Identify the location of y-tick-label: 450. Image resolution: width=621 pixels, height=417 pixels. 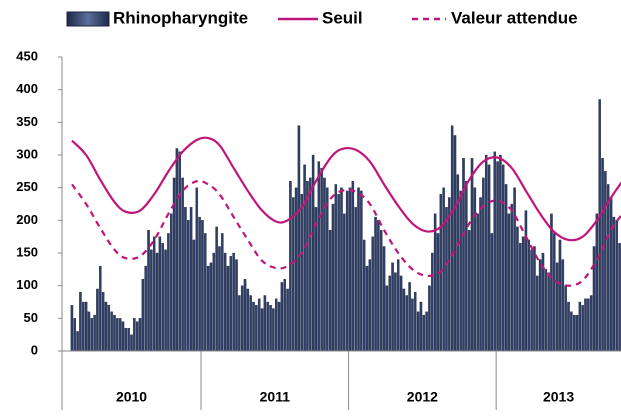
(27, 55).